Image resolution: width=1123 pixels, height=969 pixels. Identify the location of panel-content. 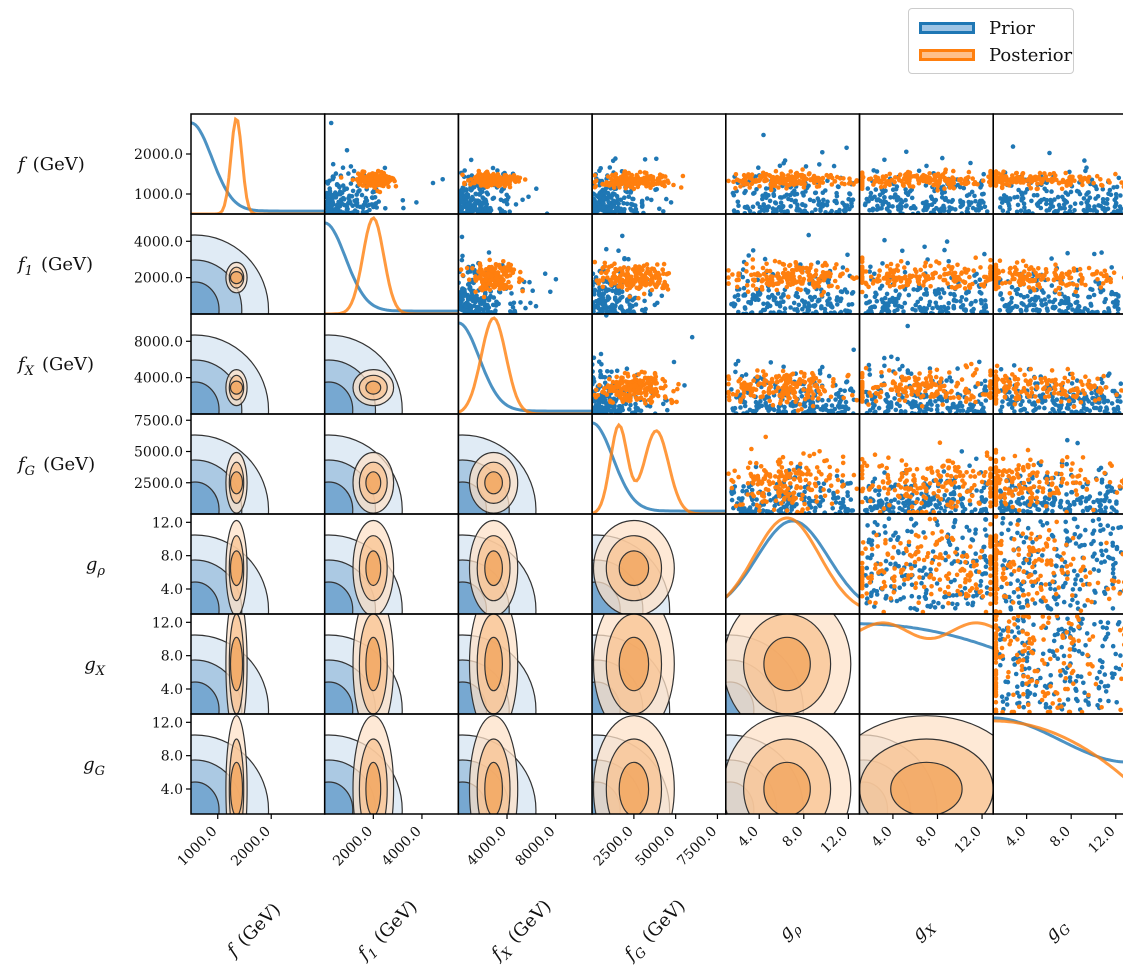
(632, 273).